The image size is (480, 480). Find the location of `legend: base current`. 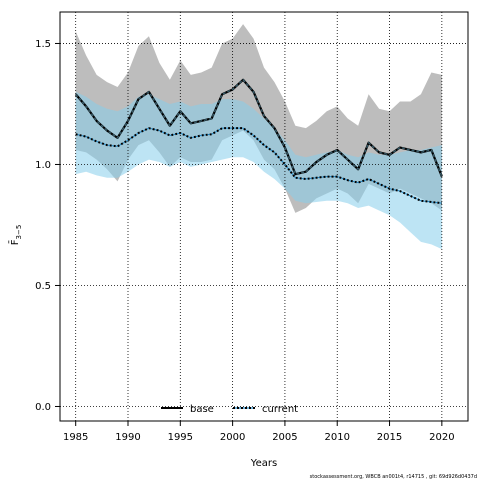

legend: base current is located at coordinates (229, 409).